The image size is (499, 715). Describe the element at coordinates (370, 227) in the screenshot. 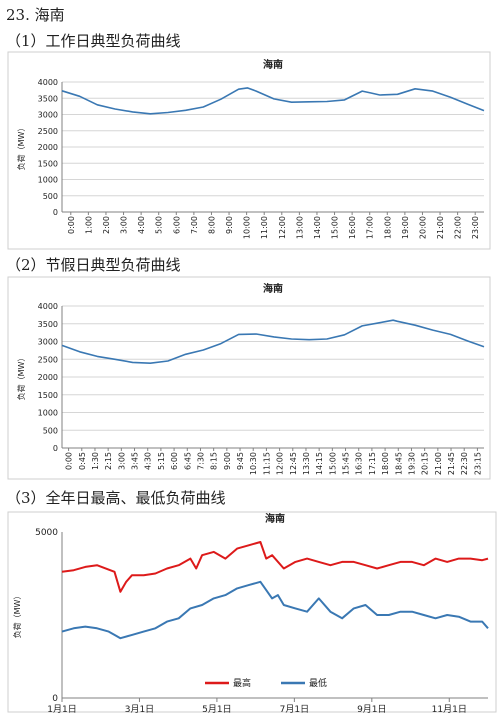

I see `x-tick-label: 17:00` at that location.